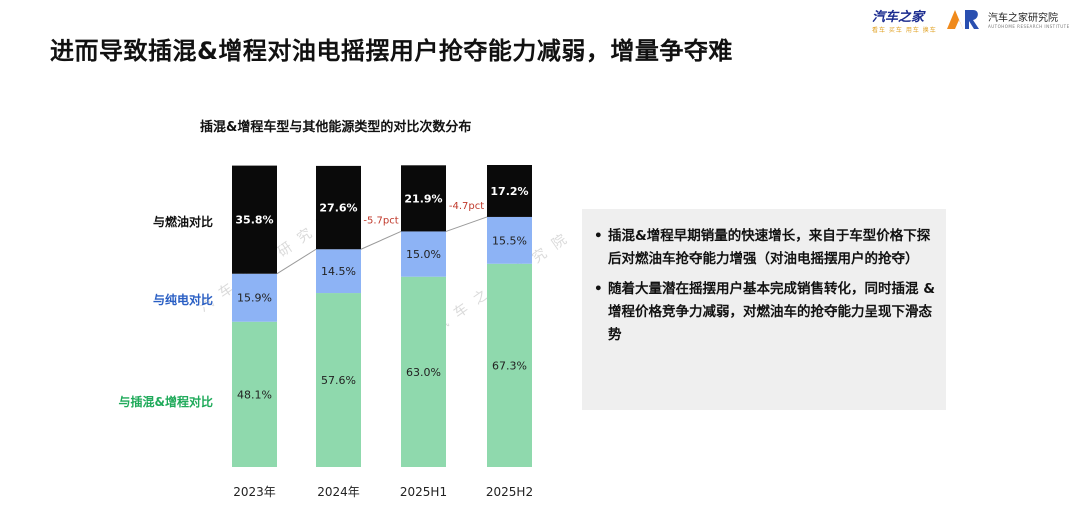 This screenshot has width=1073, height=531. What do you see at coordinates (898, 17) in the screenshot?
I see `autohome-logo-text: 汽车之家` at bounding box center [898, 17].